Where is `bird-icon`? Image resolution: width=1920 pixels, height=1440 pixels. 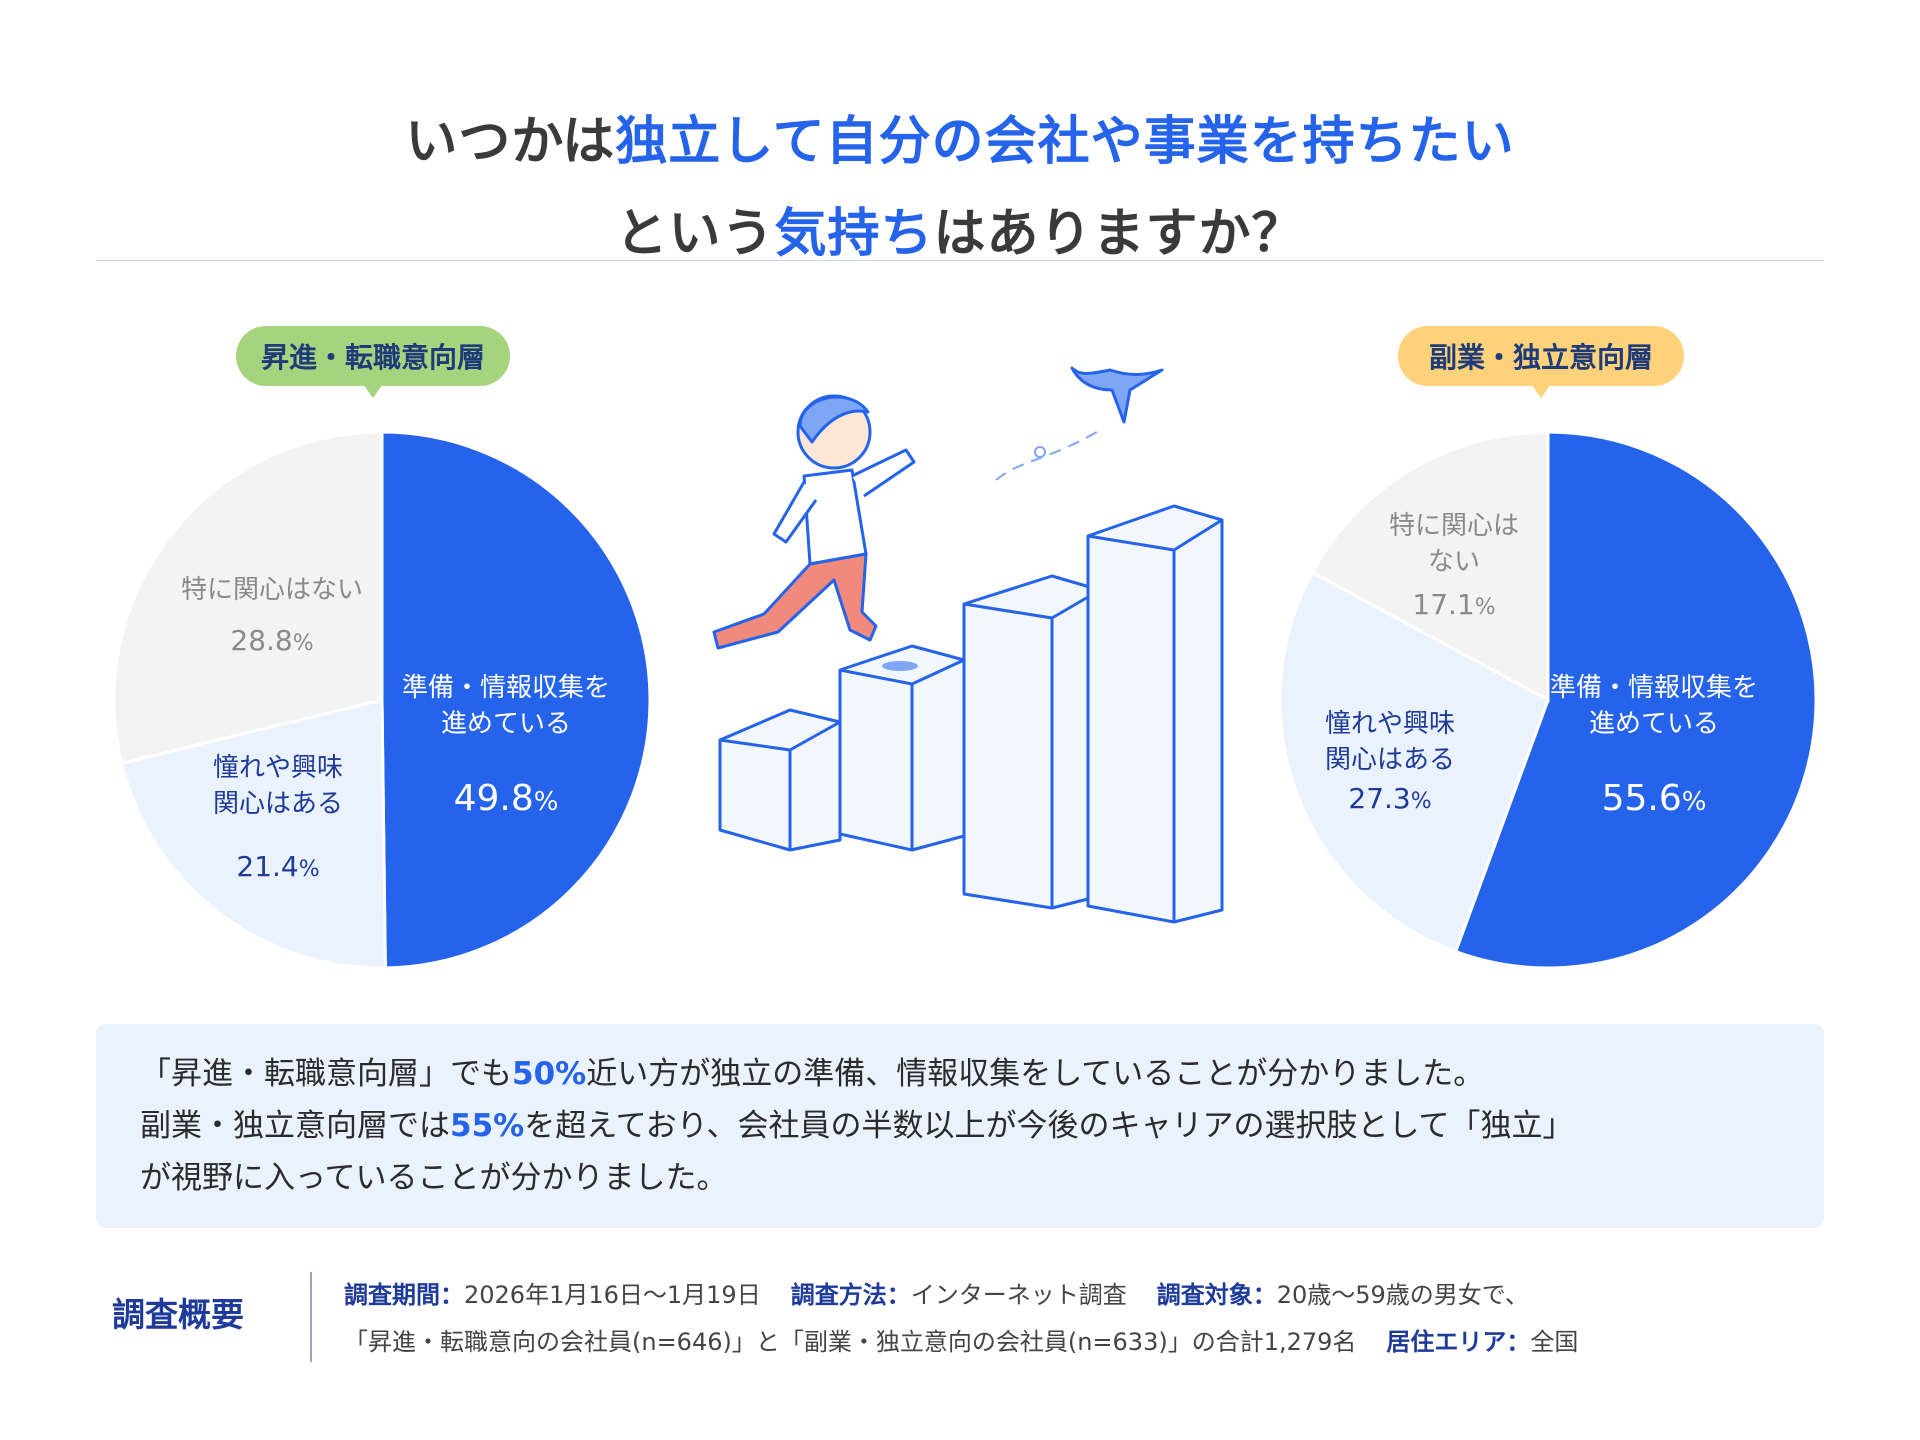
bird-icon is located at coordinates (1117, 395).